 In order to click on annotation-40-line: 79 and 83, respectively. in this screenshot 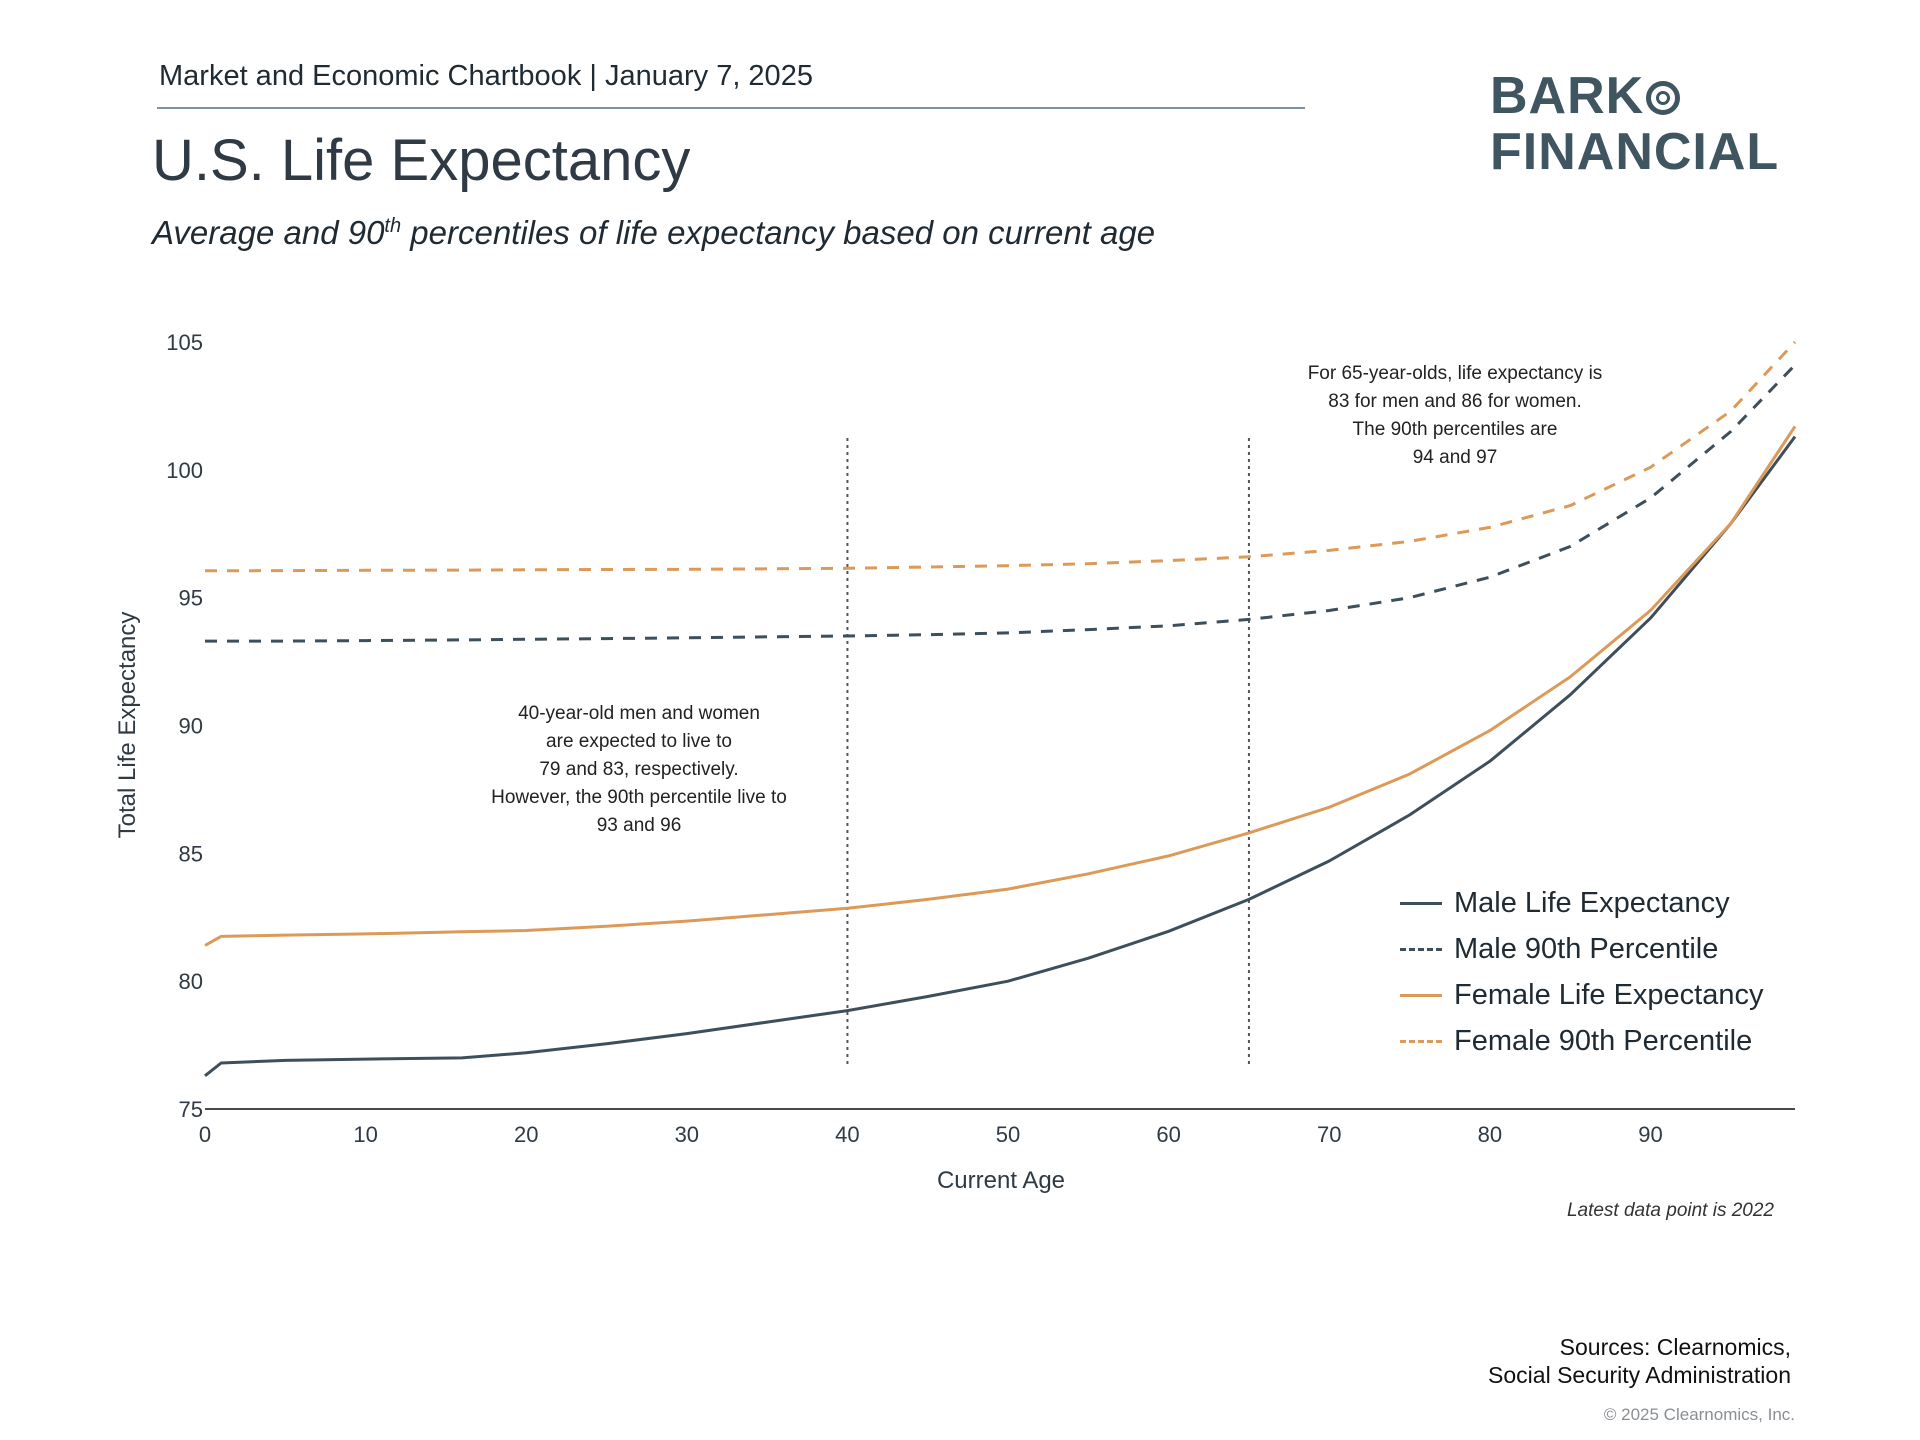, I will do `click(639, 769)`.